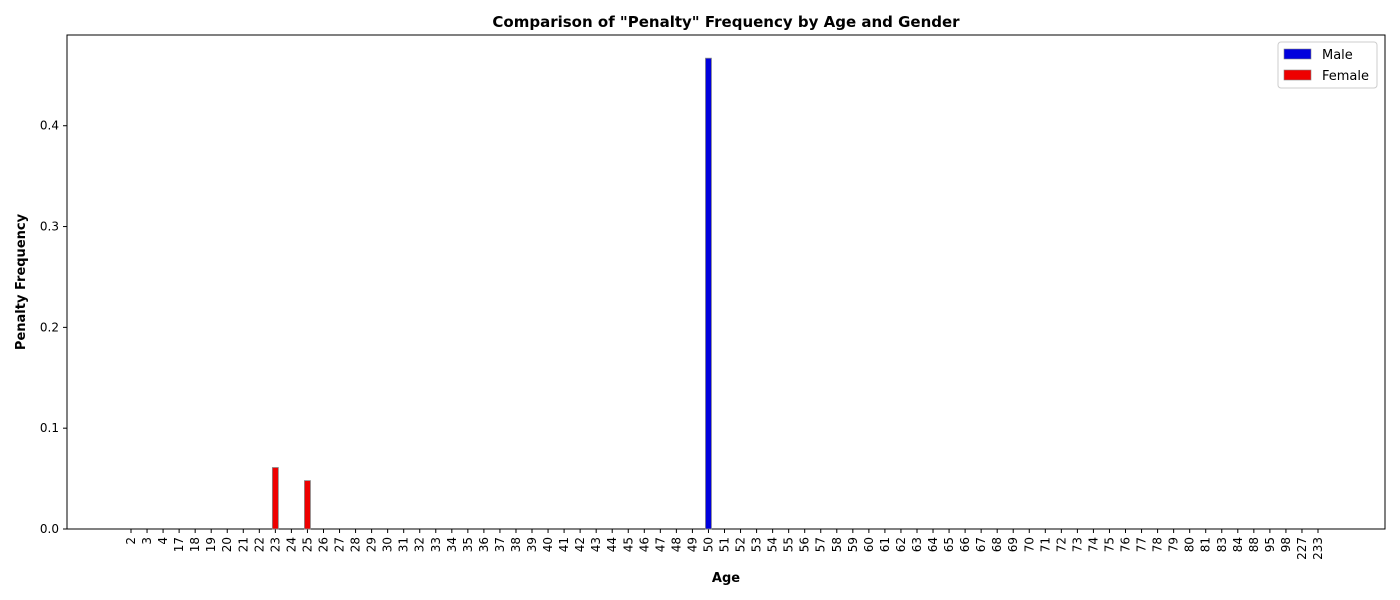  I want to click on legend-swatch-female, so click(1297, 75).